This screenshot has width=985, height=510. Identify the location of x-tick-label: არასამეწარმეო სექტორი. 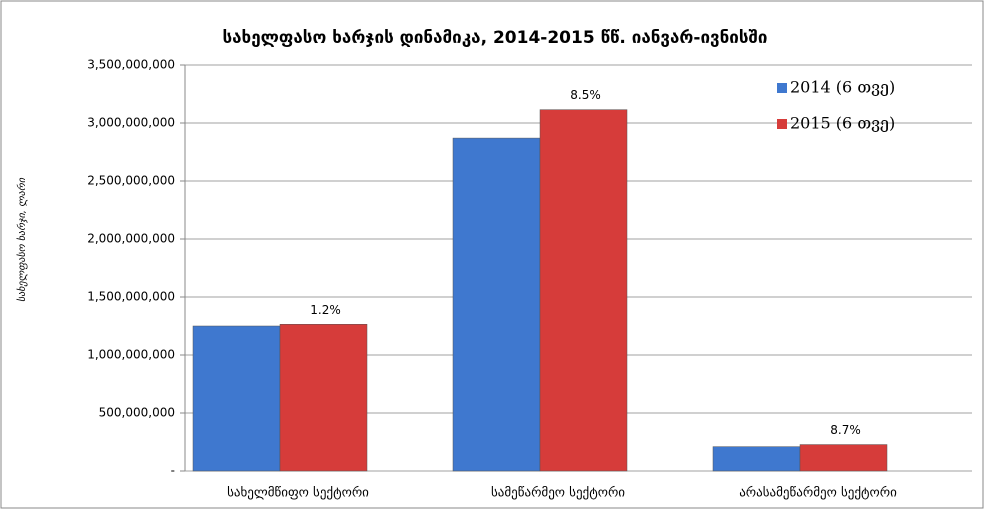
(818, 493).